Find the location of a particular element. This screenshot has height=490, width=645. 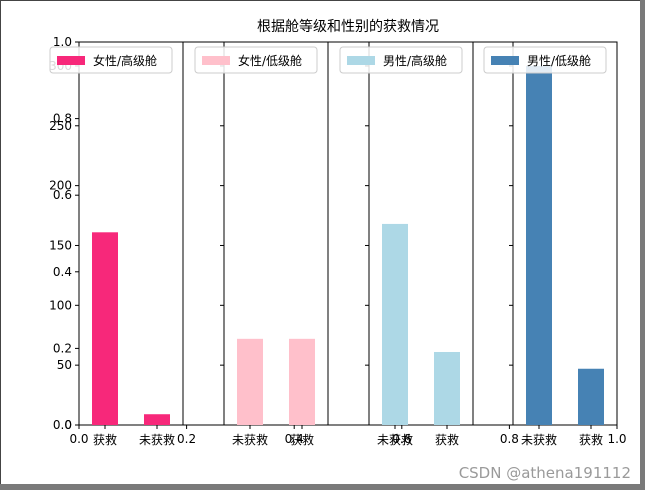

outer-x-tick-label: 0.6 is located at coordinates (401, 439).